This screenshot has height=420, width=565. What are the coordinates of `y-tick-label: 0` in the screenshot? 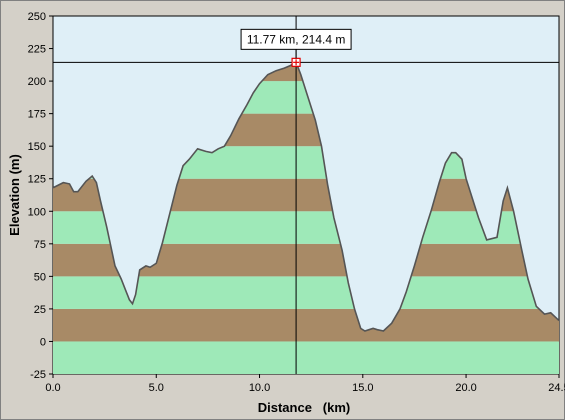 It's located at (43, 342).